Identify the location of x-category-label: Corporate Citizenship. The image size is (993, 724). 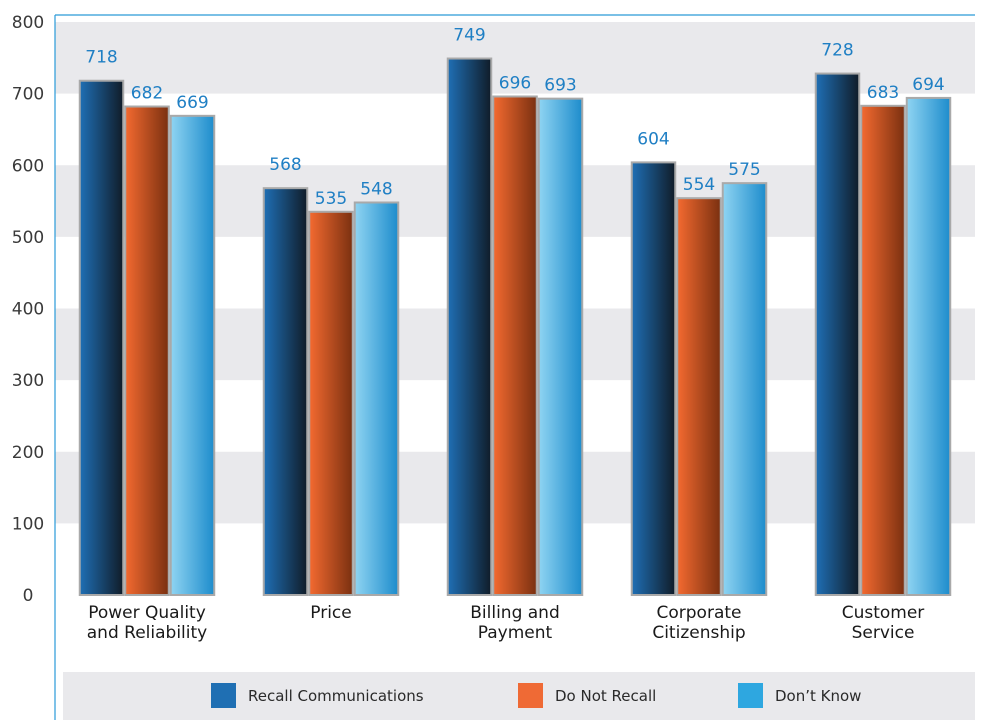
(698, 623).